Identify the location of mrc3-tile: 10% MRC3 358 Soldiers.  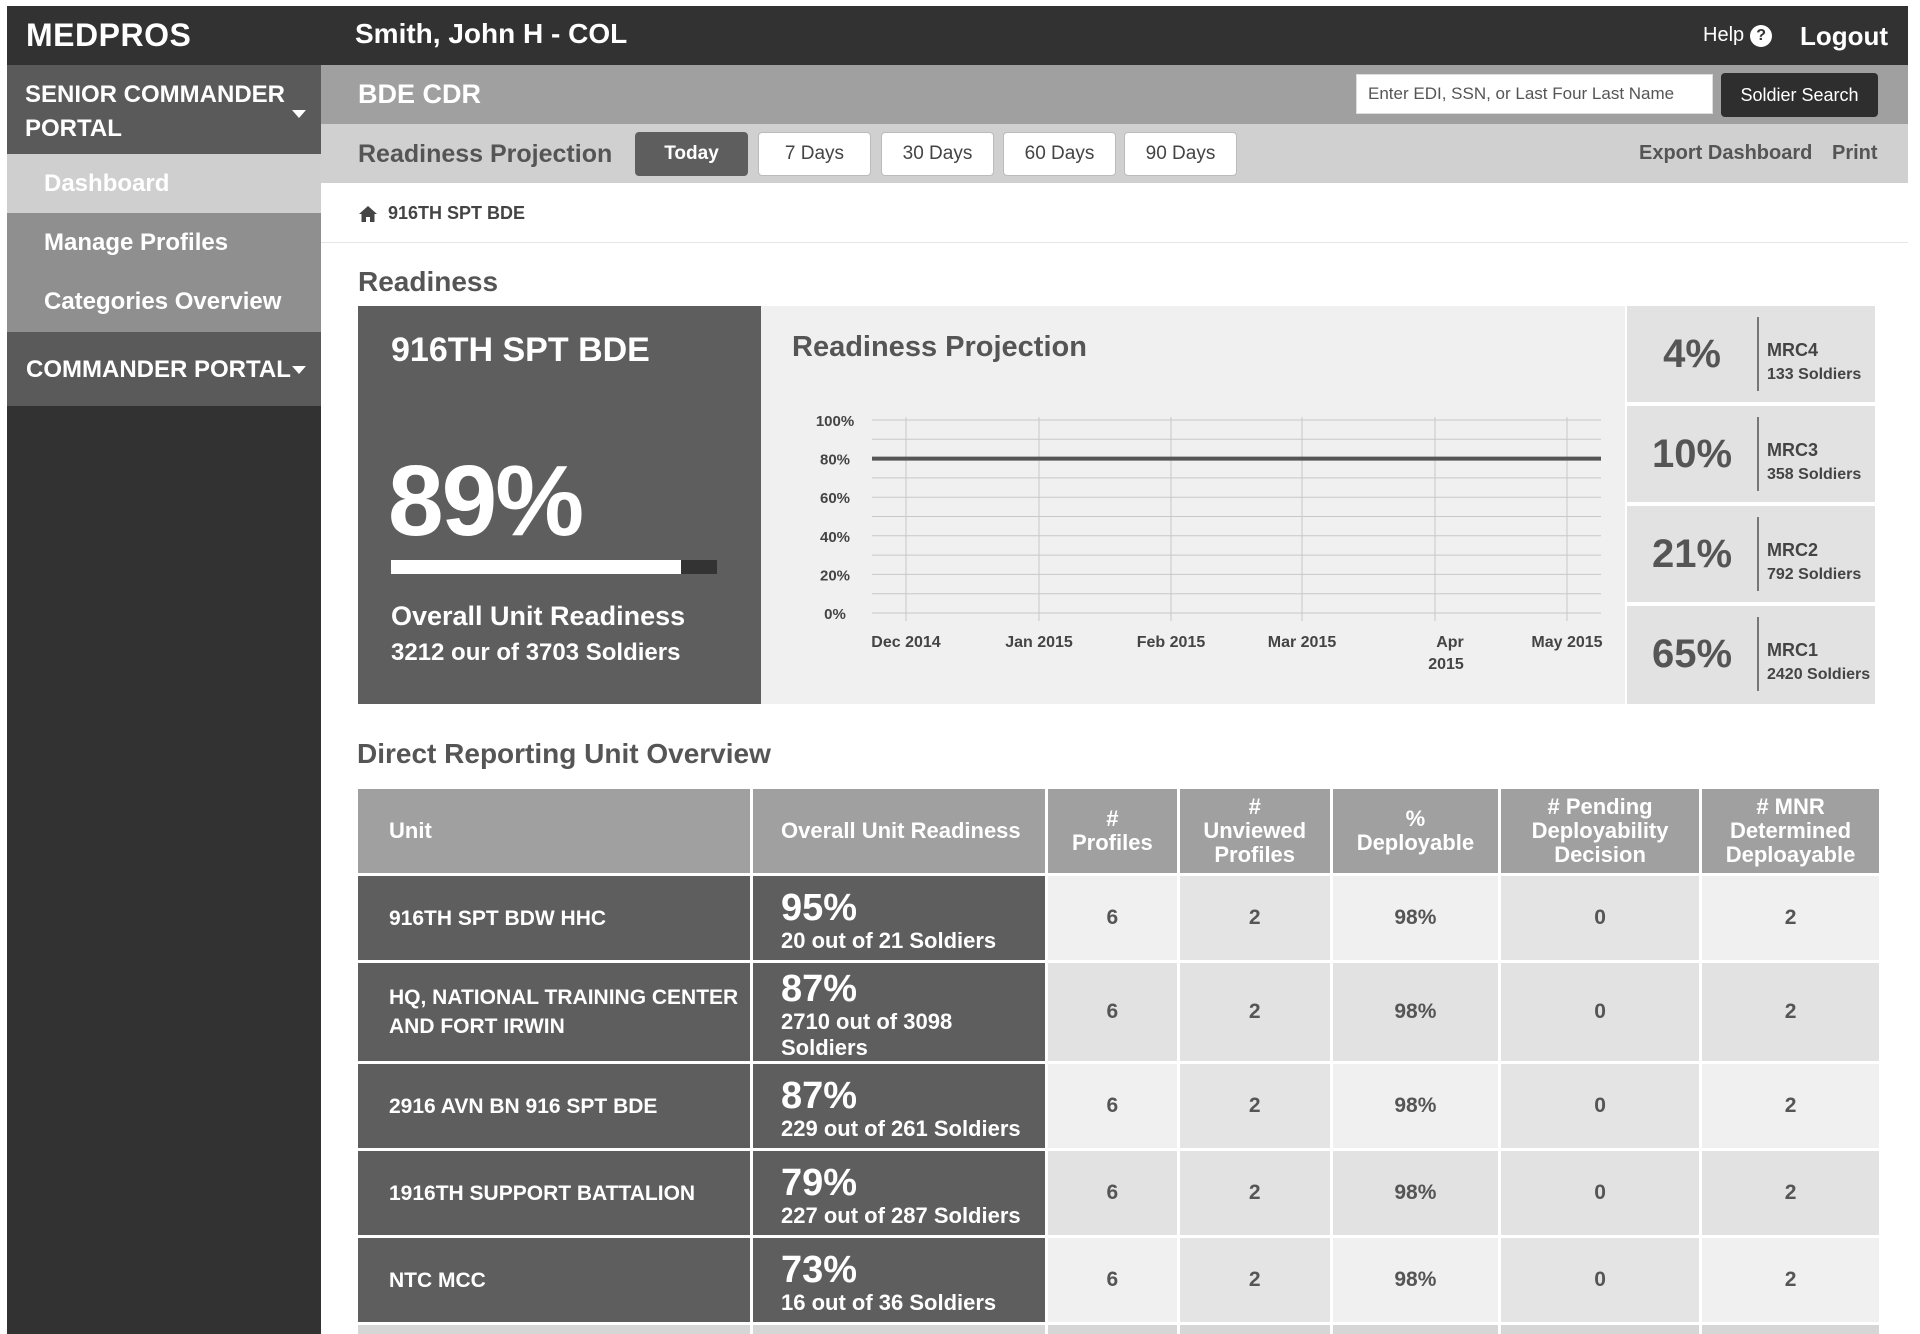
(1751, 454).